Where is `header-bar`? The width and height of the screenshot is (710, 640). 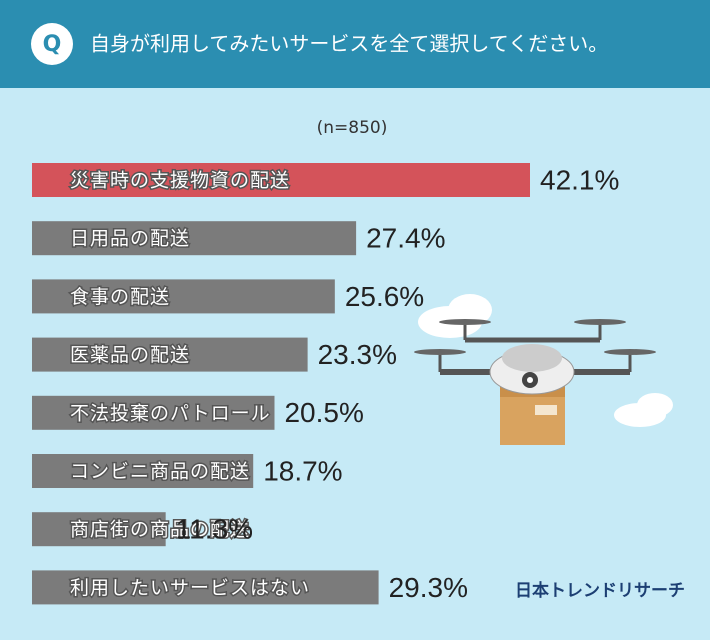 header-bar is located at coordinates (355, 44).